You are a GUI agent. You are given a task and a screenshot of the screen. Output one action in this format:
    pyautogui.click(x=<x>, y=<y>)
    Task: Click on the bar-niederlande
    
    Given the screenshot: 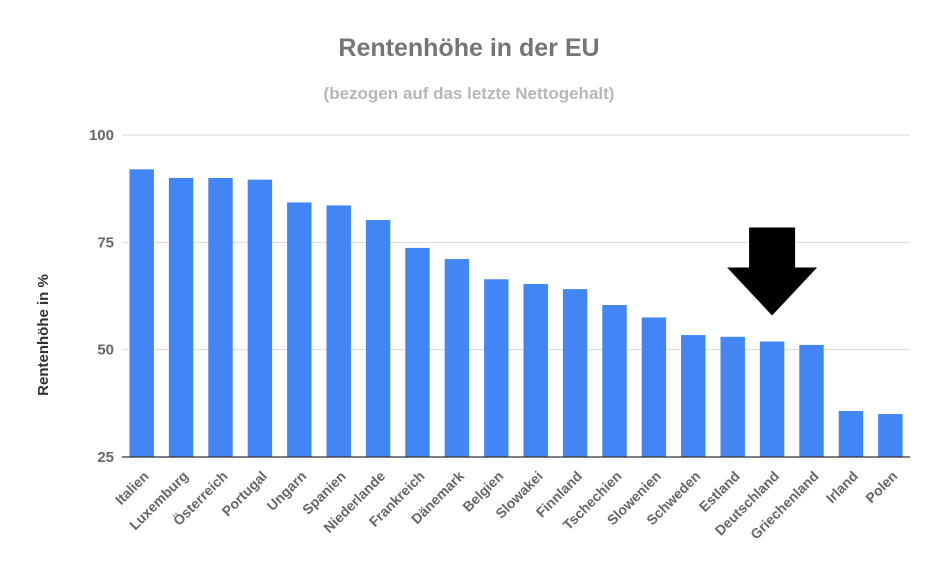 What is the action you would take?
    pyautogui.click(x=378, y=338)
    